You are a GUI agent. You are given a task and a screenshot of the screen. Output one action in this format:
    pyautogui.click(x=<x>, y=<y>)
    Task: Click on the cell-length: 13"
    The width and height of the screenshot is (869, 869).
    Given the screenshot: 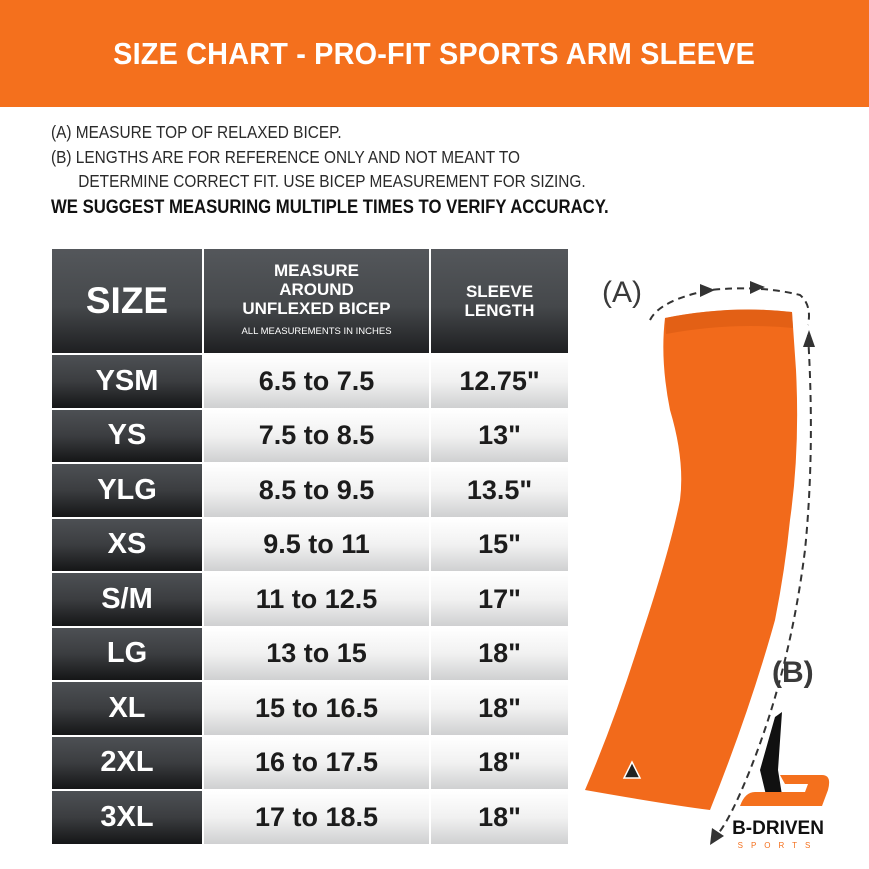 What is the action you would take?
    pyautogui.click(x=499, y=435)
    